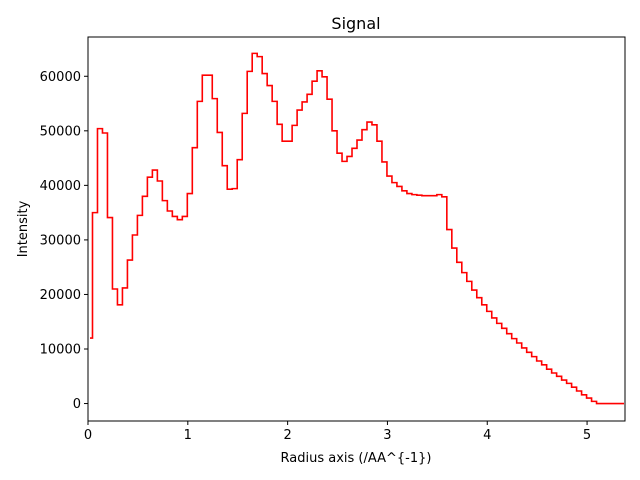 This screenshot has width=640, height=480. I want to click on x-axis-label: Radius axis (/AA^{-1}), so click(356, 458).